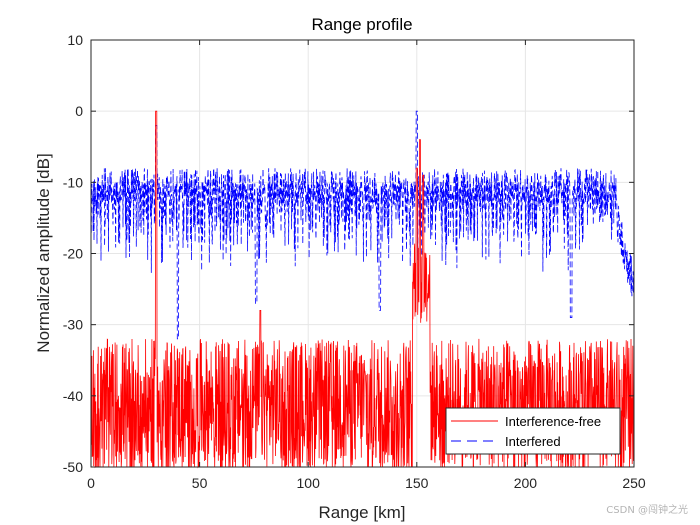 This screenshot has height=525, width=700. I want to click on x-tick-label: 0, so click(91, 483).